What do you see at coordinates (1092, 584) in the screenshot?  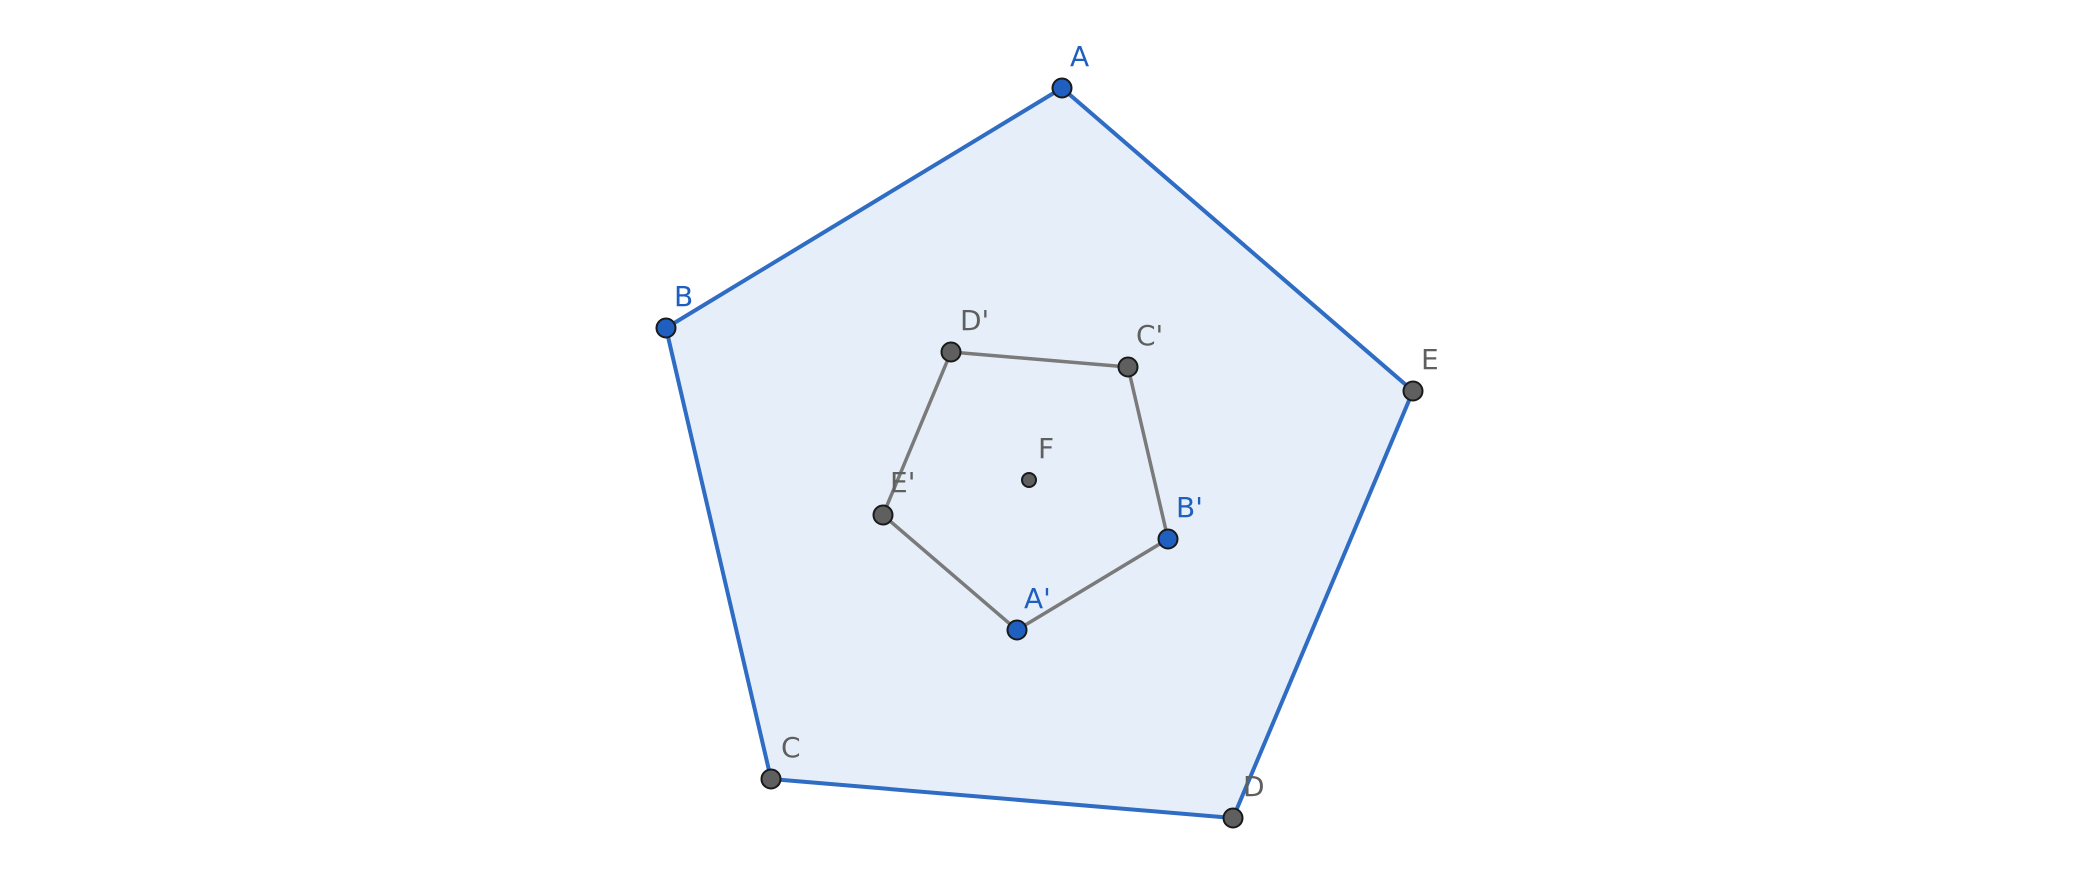 I see `inner-edge-a-prime-b-prime` at bounding box center [1092, 584].